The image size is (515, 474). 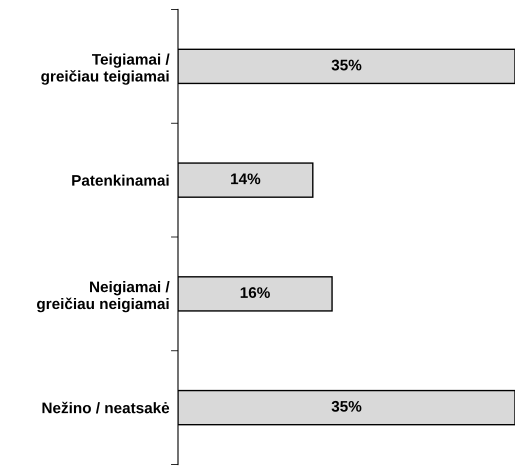 I want to click on data-label: 16%, so click(x=255, y=292).